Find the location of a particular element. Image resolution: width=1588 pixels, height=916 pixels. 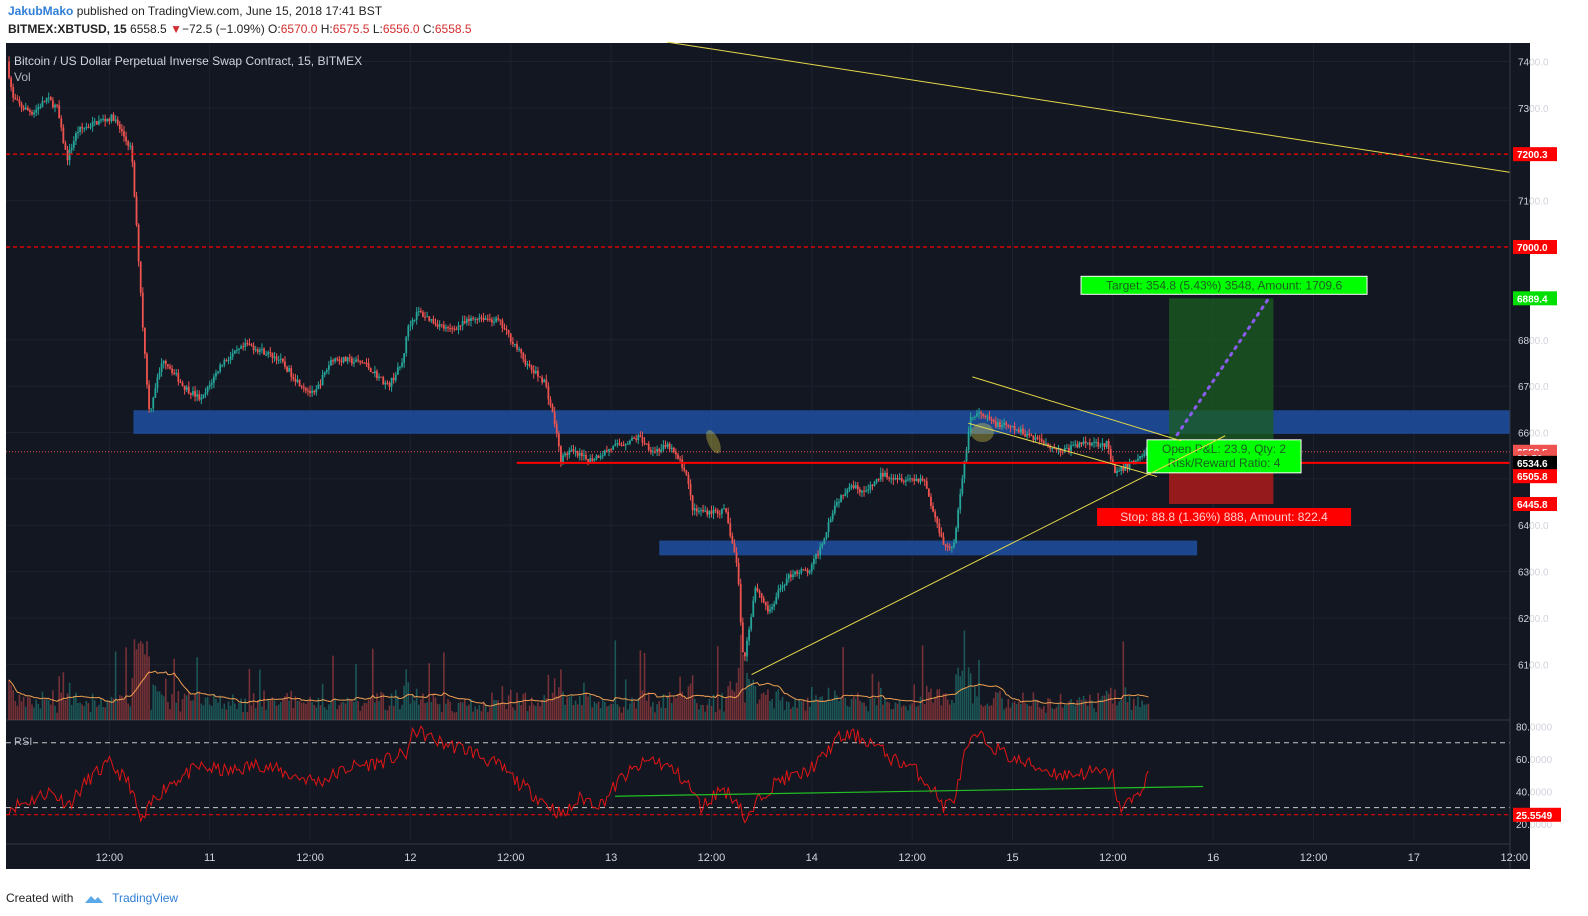

tradingview-link: TradingView is located at coordinates (145, 898).